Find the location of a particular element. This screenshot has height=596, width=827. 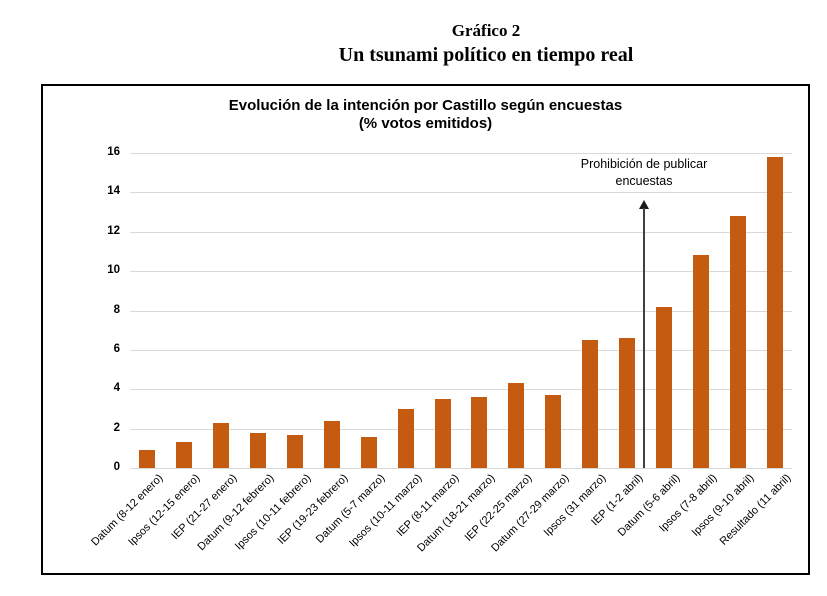

figure-title: Un tsunami político en tiempo real is located at coordinates (486, 55).